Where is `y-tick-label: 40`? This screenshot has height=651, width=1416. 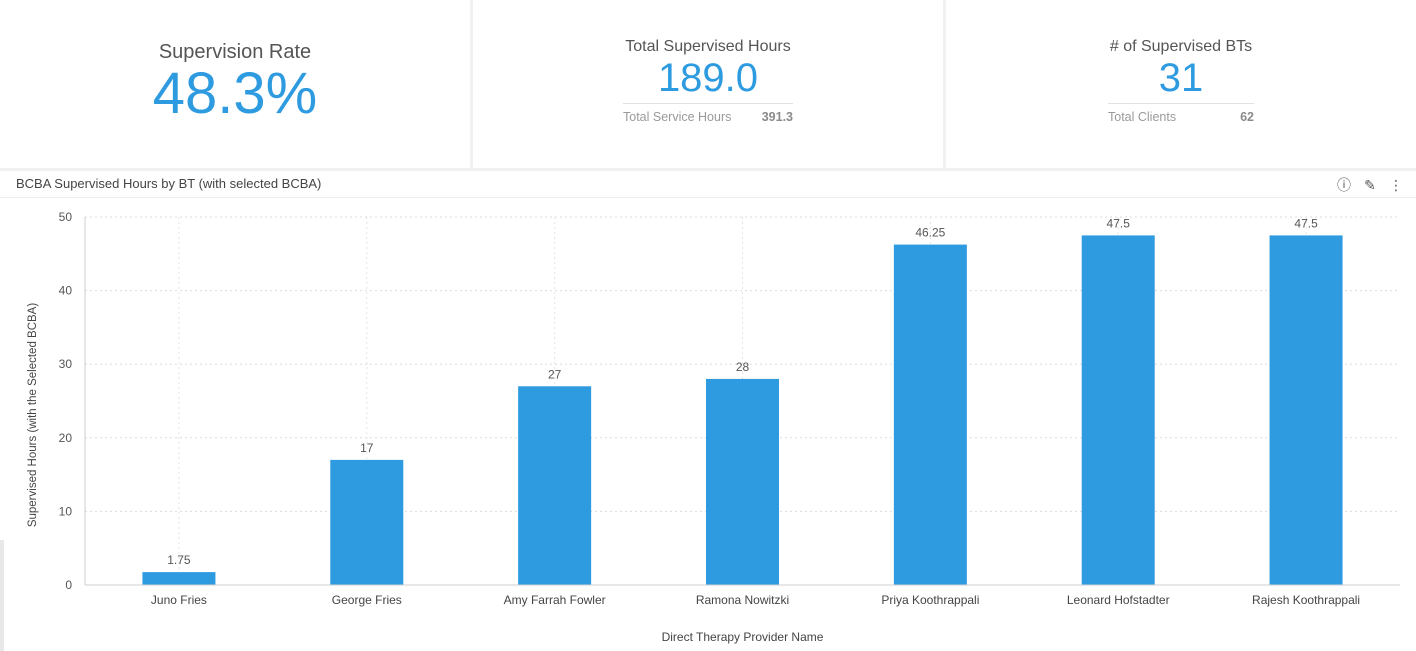 y-tick-label: 40 is located at coordinates (66, 291).